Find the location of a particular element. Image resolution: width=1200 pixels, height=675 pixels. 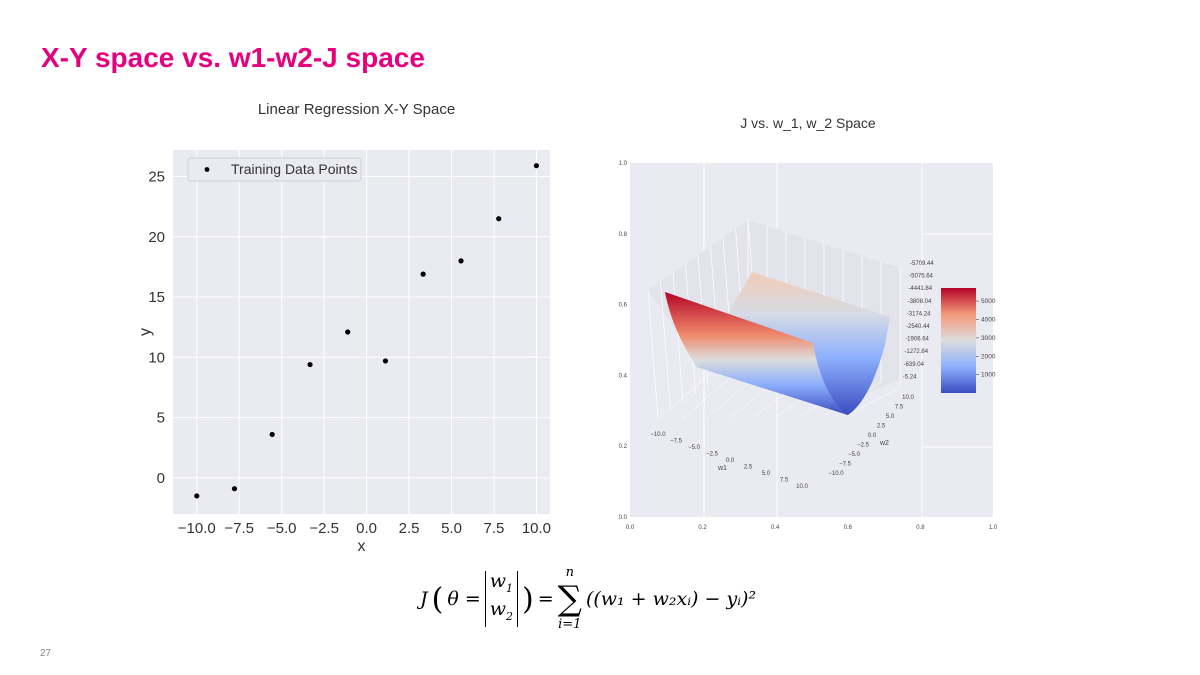

outer-x-tick: 0.8 is located at coordinates (920, 528).